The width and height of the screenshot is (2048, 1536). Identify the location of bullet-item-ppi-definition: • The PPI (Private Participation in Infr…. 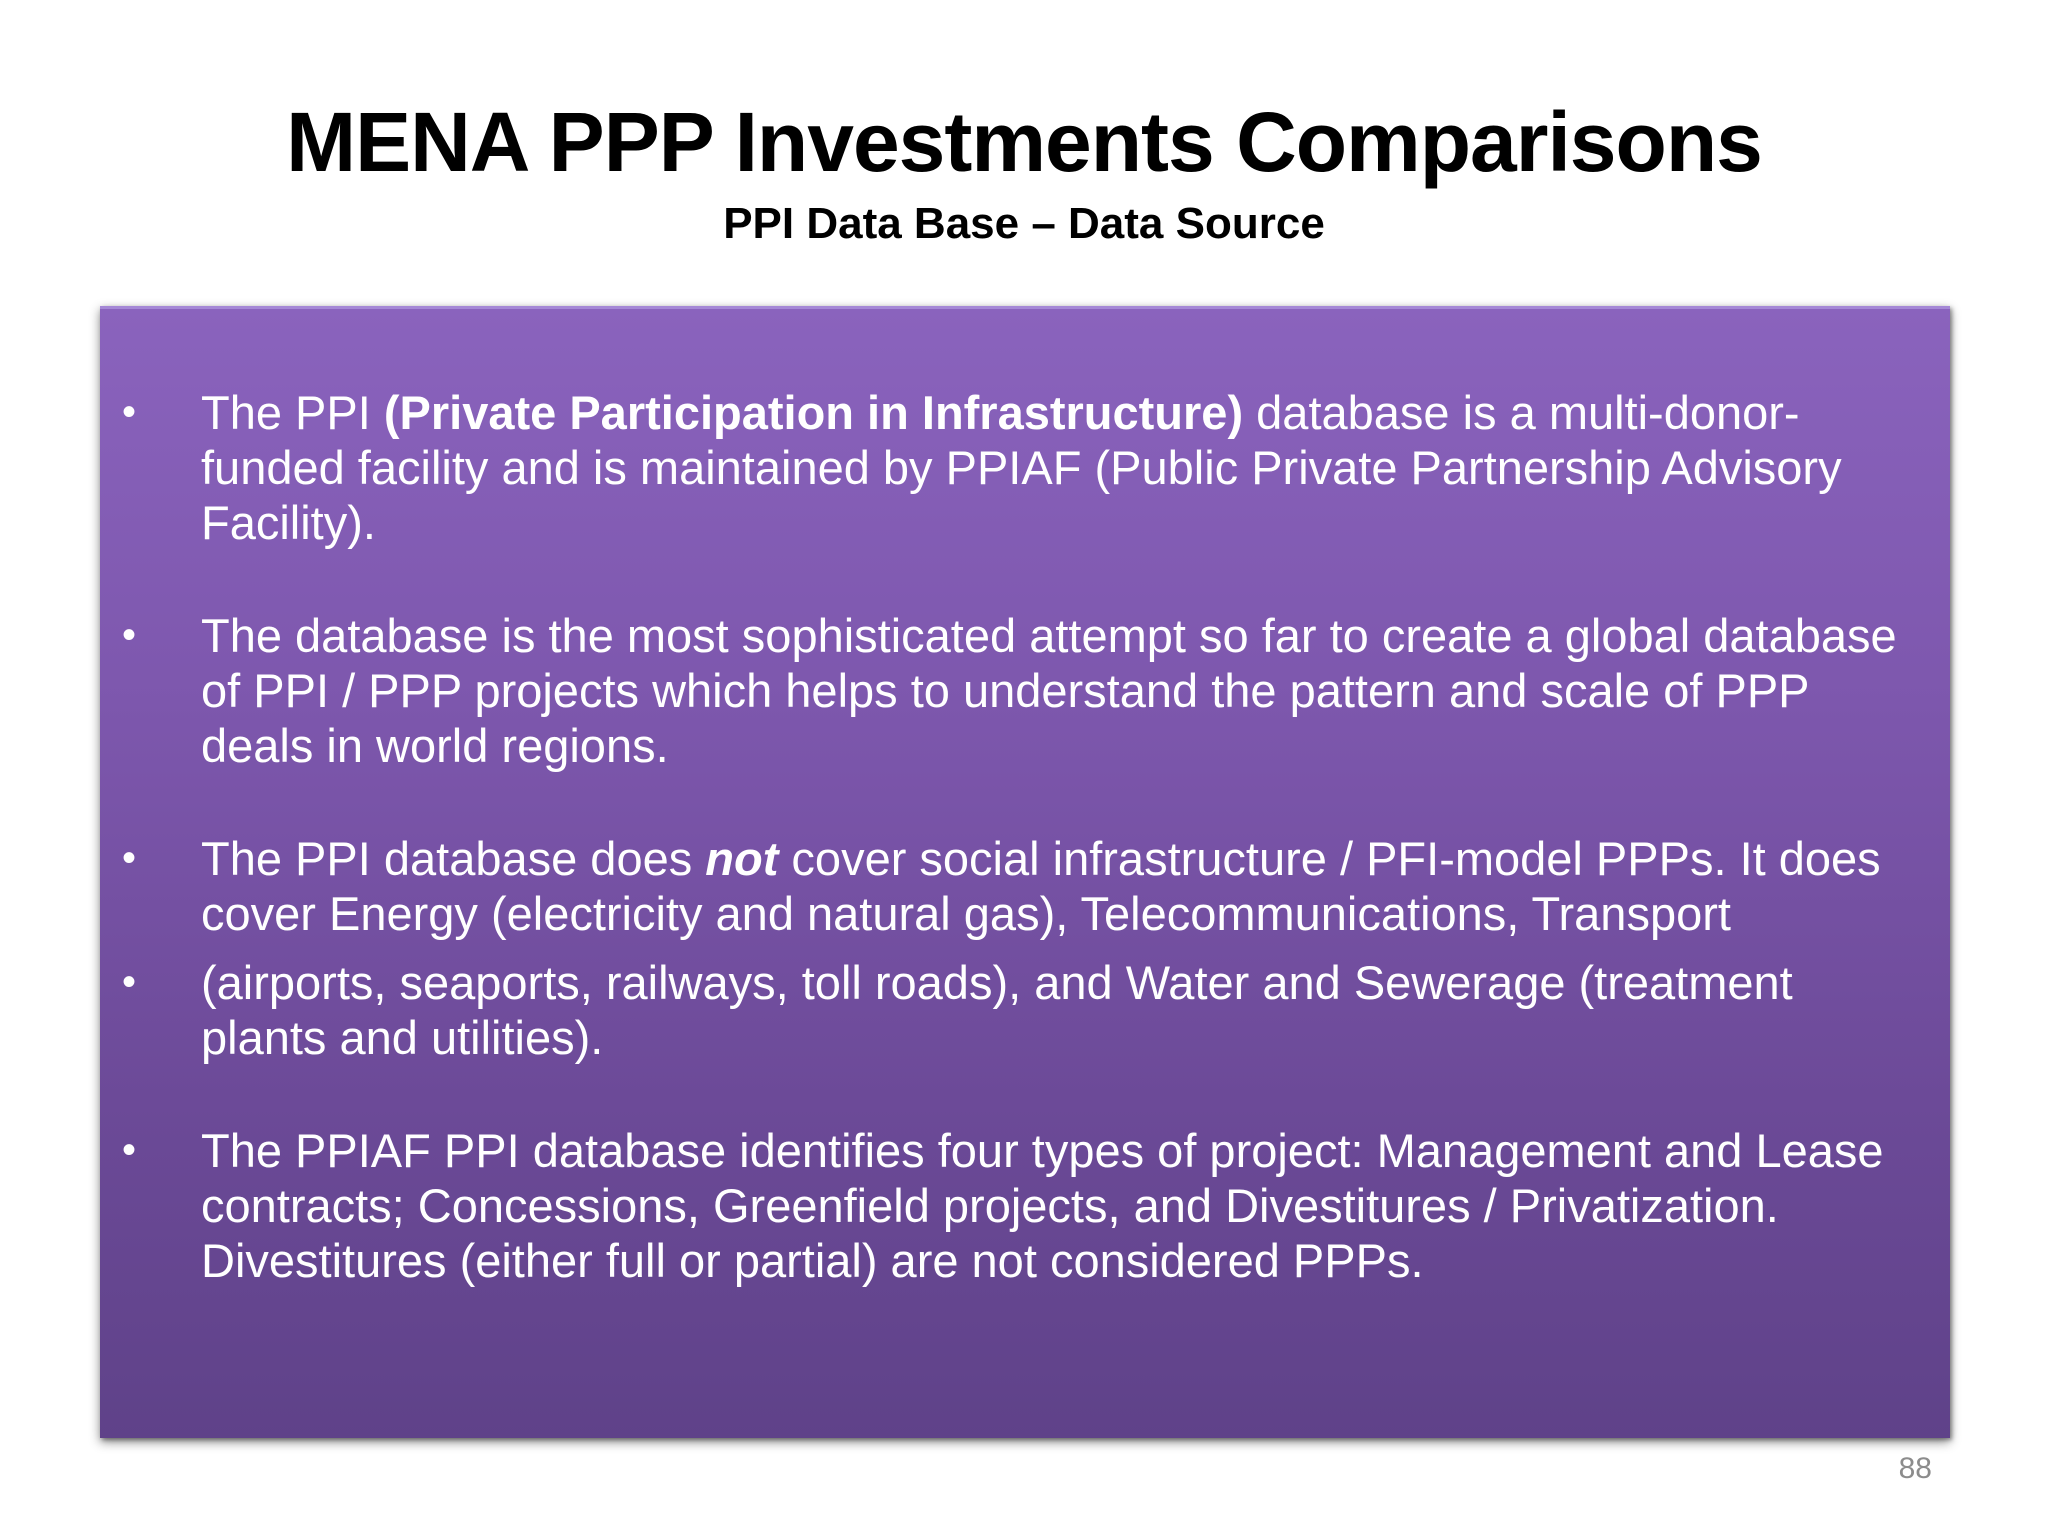
(1025, 467).